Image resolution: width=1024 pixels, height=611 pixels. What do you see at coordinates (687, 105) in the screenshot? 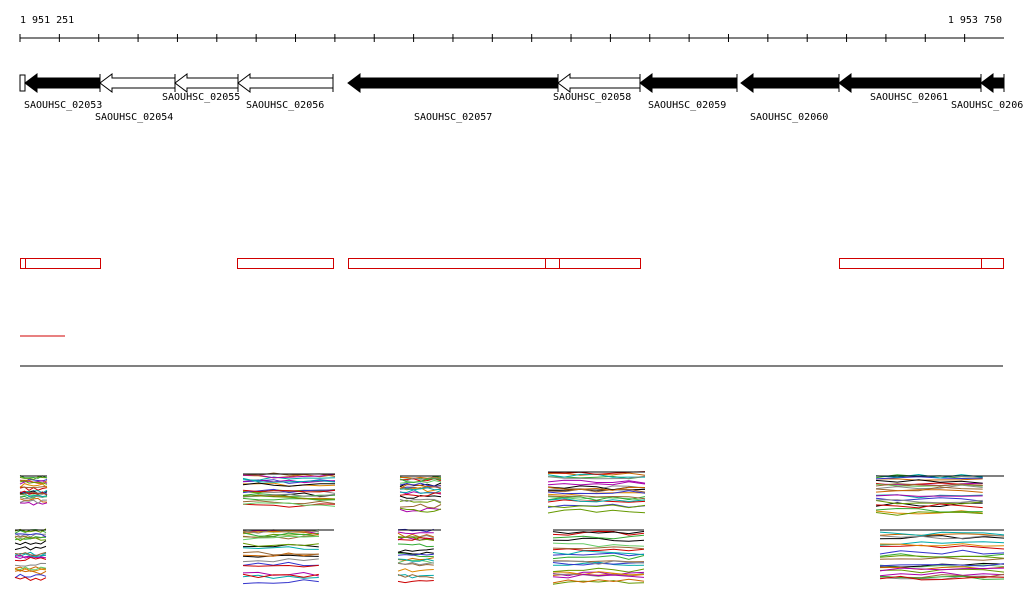
I see `gene-label: SAOUHSC_02059` at bounding box center [687, 105].